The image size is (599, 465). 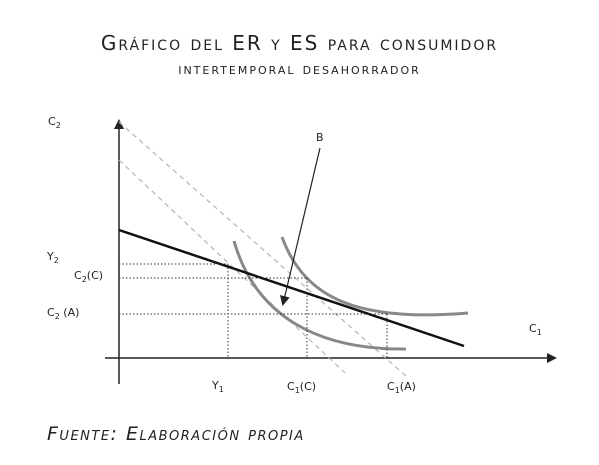 I want to click on source-note: Fuente: Elaboración propia, so click(x=176, y=434).